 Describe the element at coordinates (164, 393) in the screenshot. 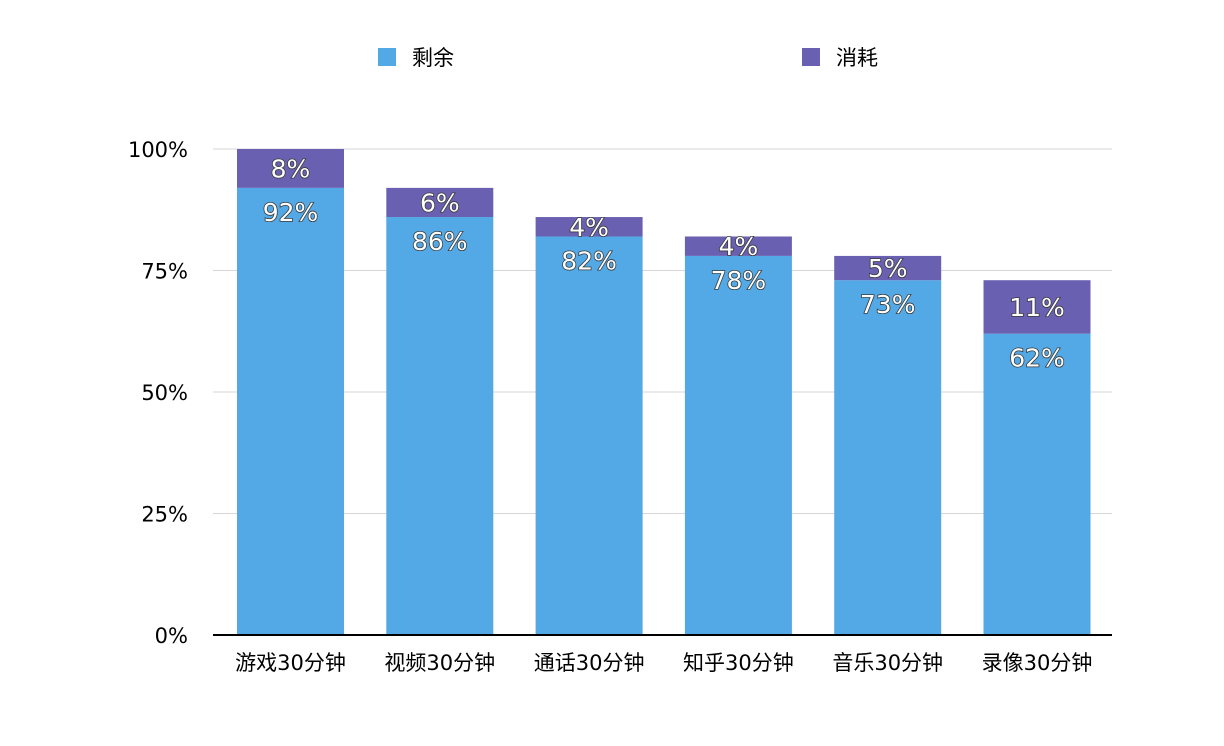

I see `y-tick-label: 50%` at that location.